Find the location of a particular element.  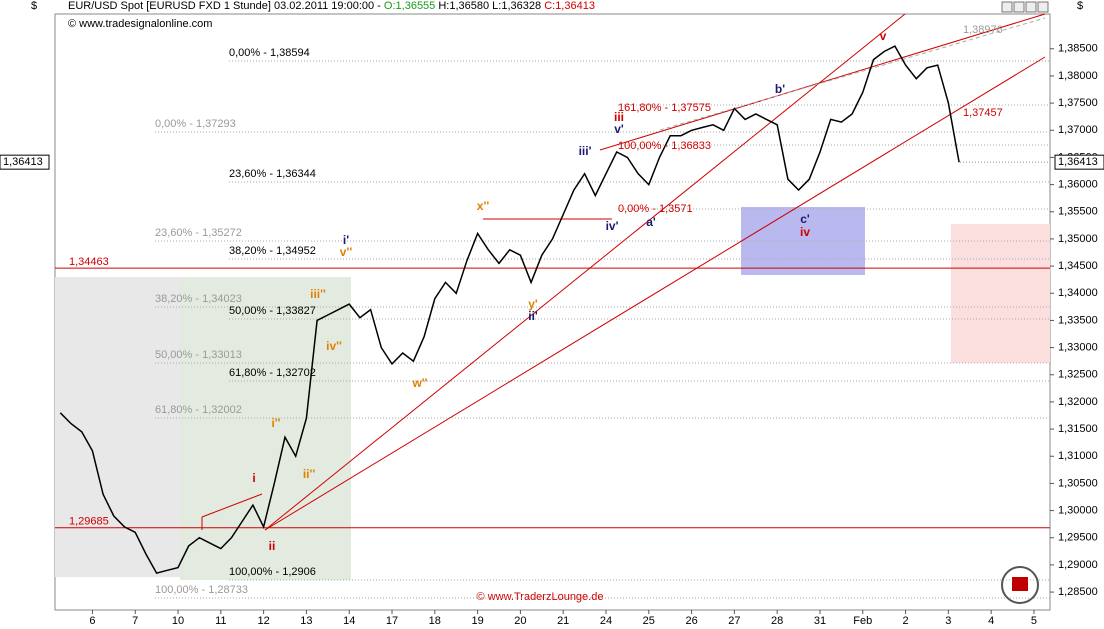

fib-label: 0,00% - 1,37293 is located at coordinates (195, 124).